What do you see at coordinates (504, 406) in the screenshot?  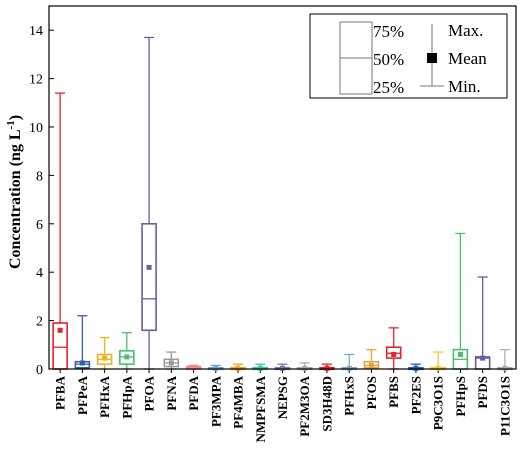 I see `x-tick-label: P11C3O1S` at bounding box center [504, 406].